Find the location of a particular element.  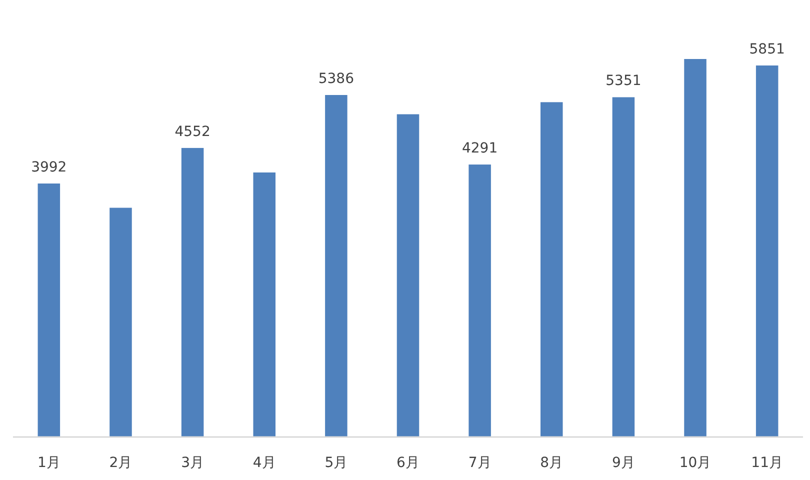

data-label: 3992 is located at coordinates (49, 168).